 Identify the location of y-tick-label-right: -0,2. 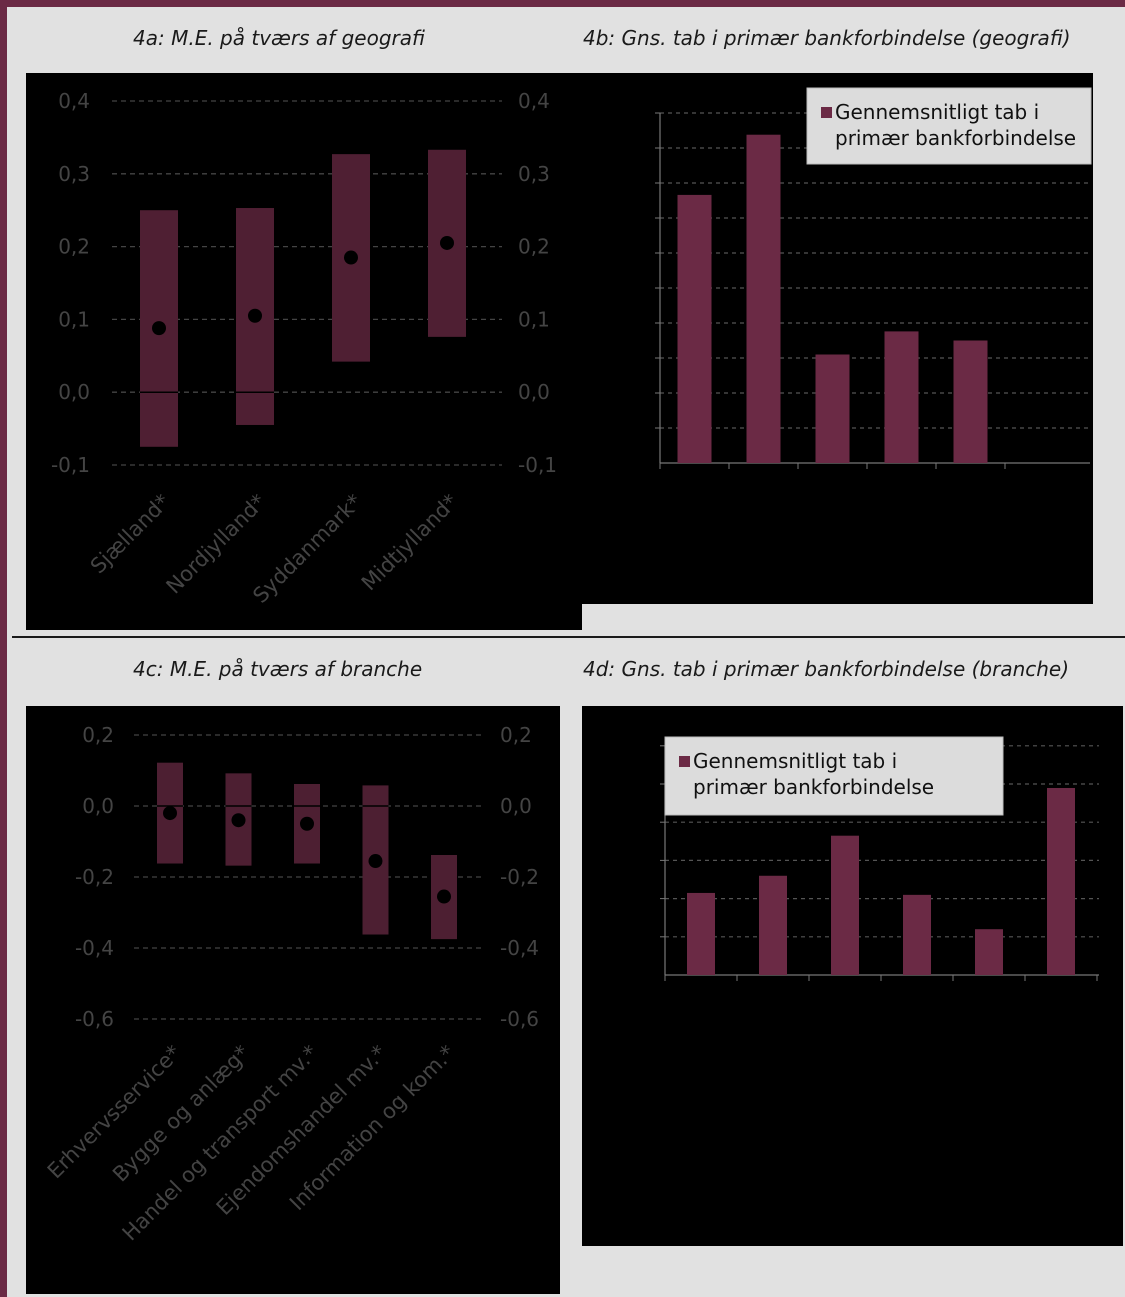
(519, 877).